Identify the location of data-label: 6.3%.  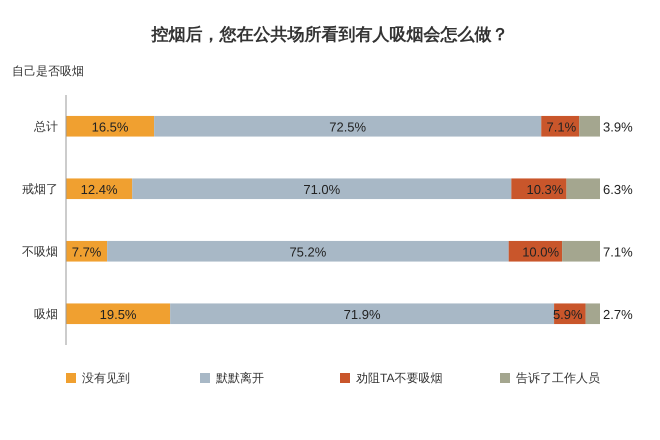
(618, 189).